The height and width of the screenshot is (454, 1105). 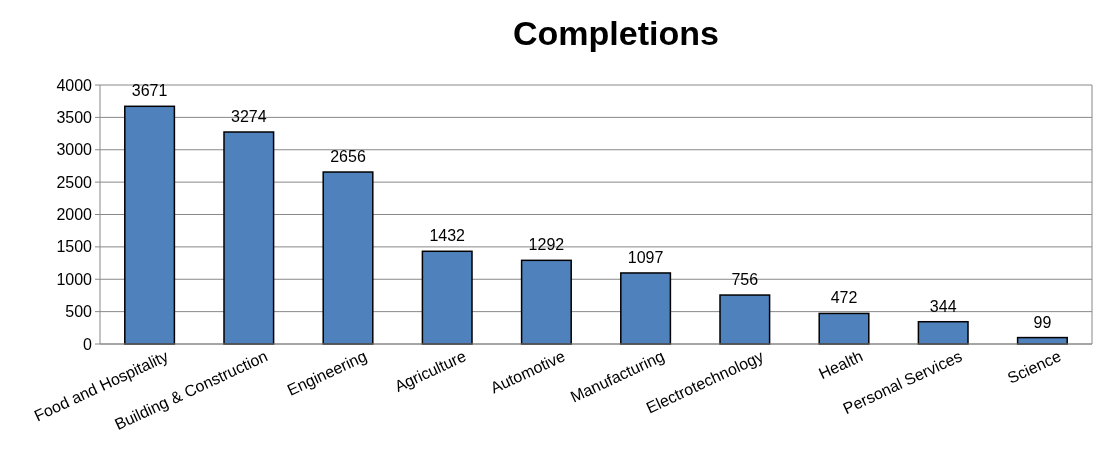 I want to click on data-label: 3671, so click(x=149, y=91).